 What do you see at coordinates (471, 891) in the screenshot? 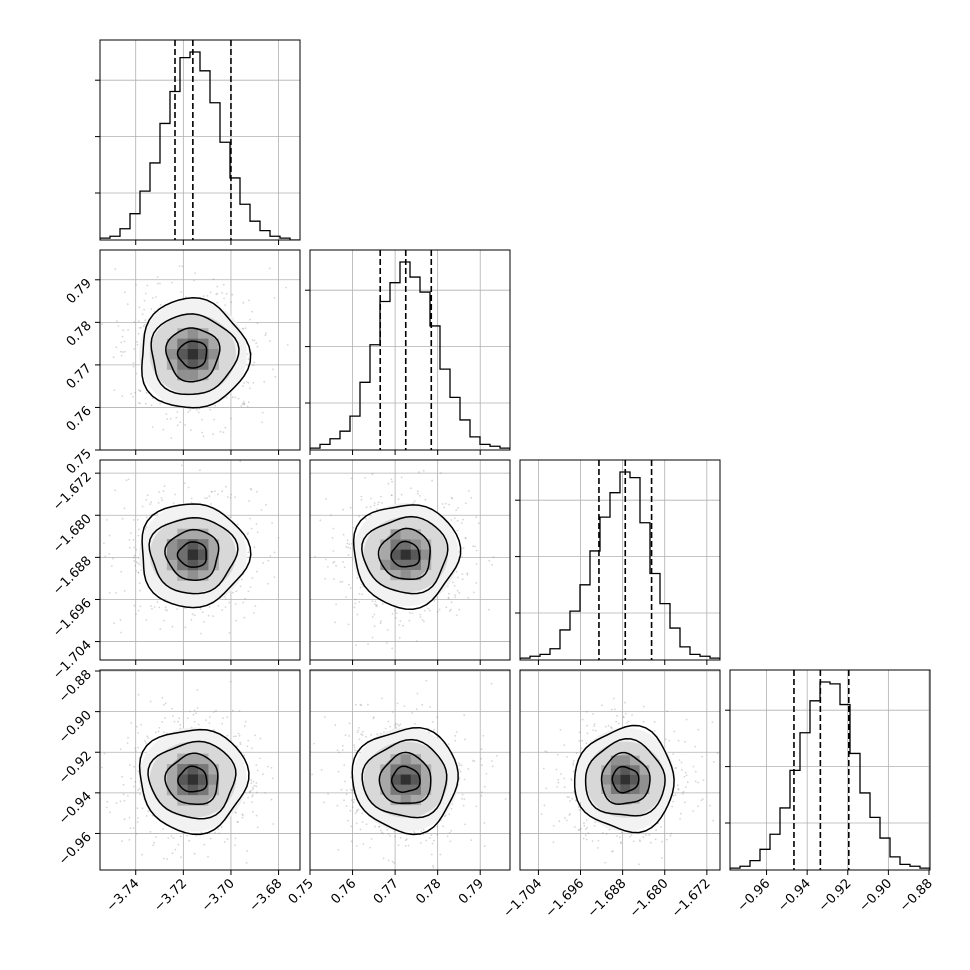
I see `x-tick-label: 0.79` at bounding box center [471, 891].